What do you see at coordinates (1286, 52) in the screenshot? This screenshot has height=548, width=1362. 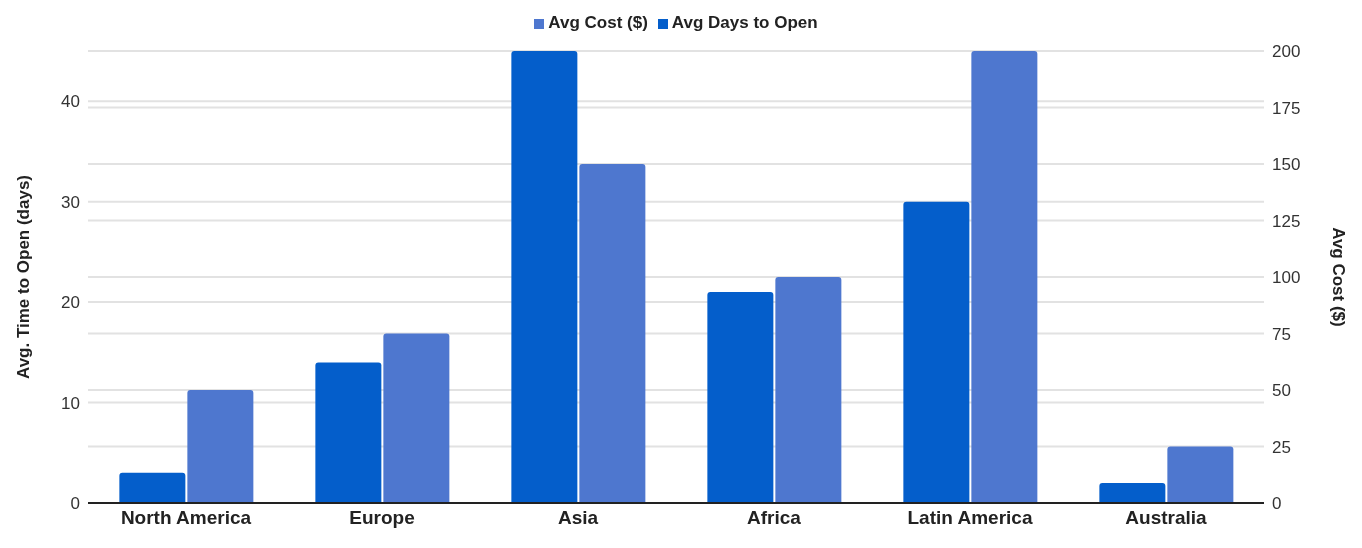 I see `y2-tick-label: 200` at bounding box center [1286, 52].